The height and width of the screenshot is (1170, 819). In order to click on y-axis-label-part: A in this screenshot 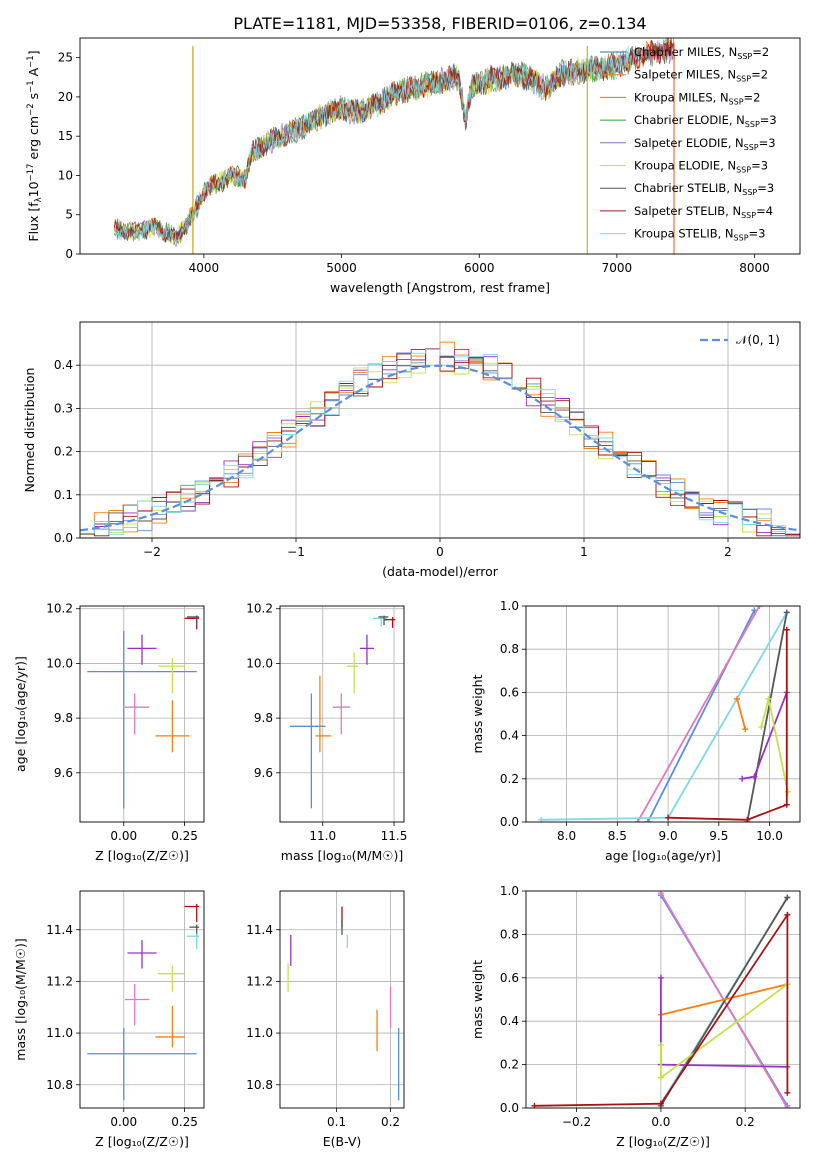, I will do `click(33, 73)`.